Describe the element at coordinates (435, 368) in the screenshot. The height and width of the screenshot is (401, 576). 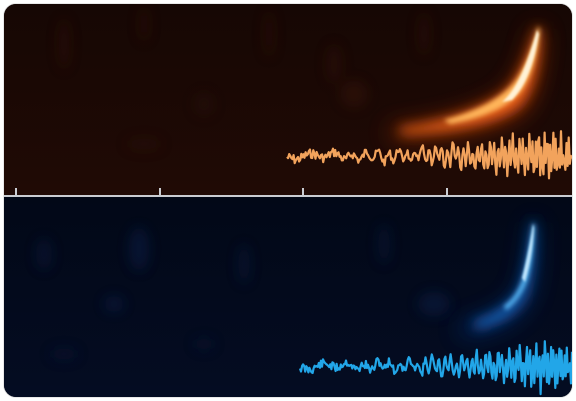
I see `bottom-waveform-trace` at that location.